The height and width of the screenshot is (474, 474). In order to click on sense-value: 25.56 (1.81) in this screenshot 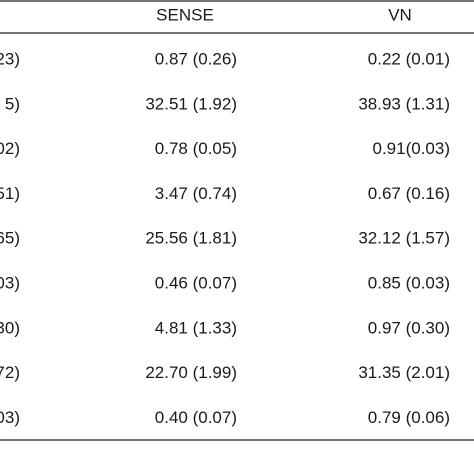, I will do `click(191, 238)`.